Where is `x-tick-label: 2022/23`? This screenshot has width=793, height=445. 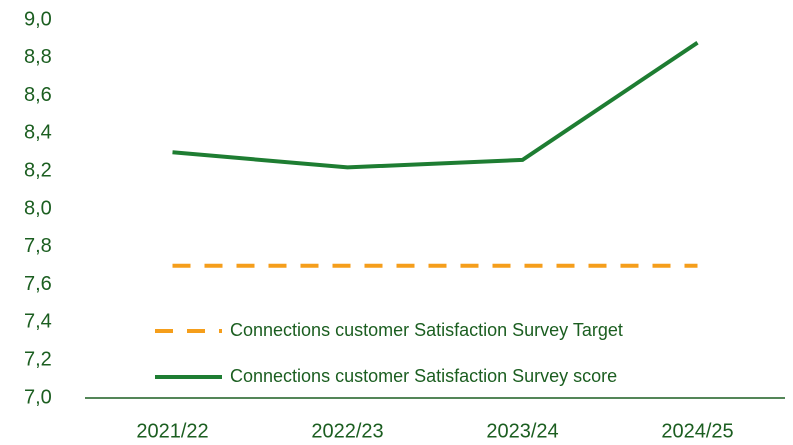
x-tick-label: 2022/23 is located at coordinates (347, 431).